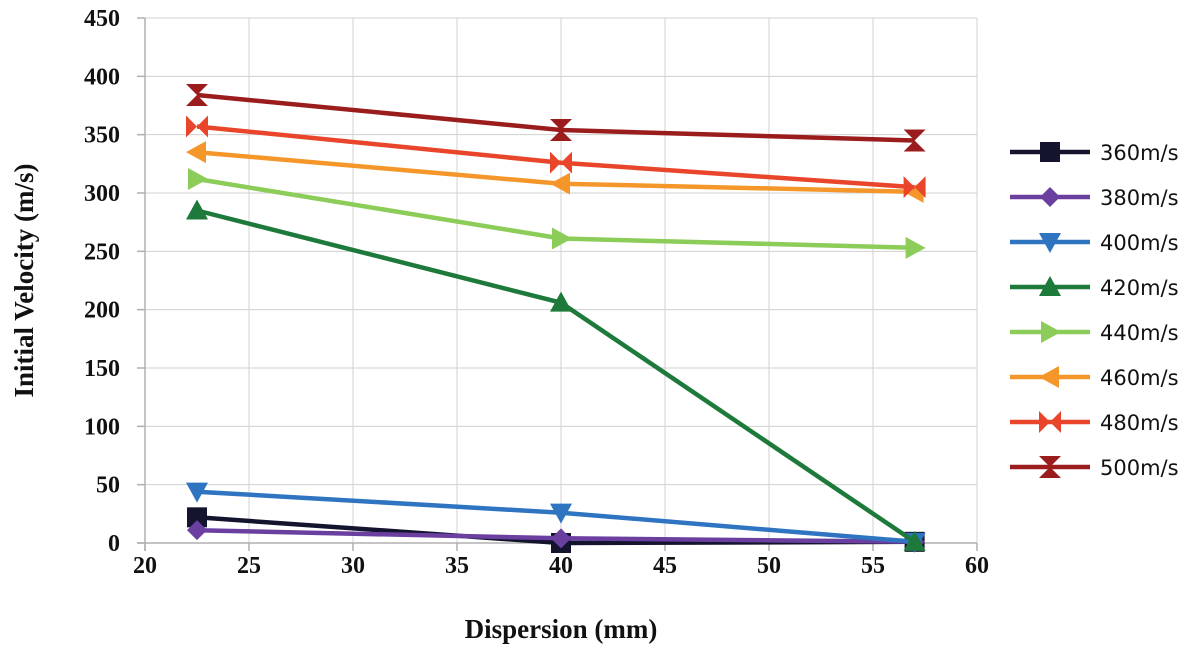  Describe the element at coordinates (1094, 468) in the screenshot. I see `legend-item: 500m/s` at that location.